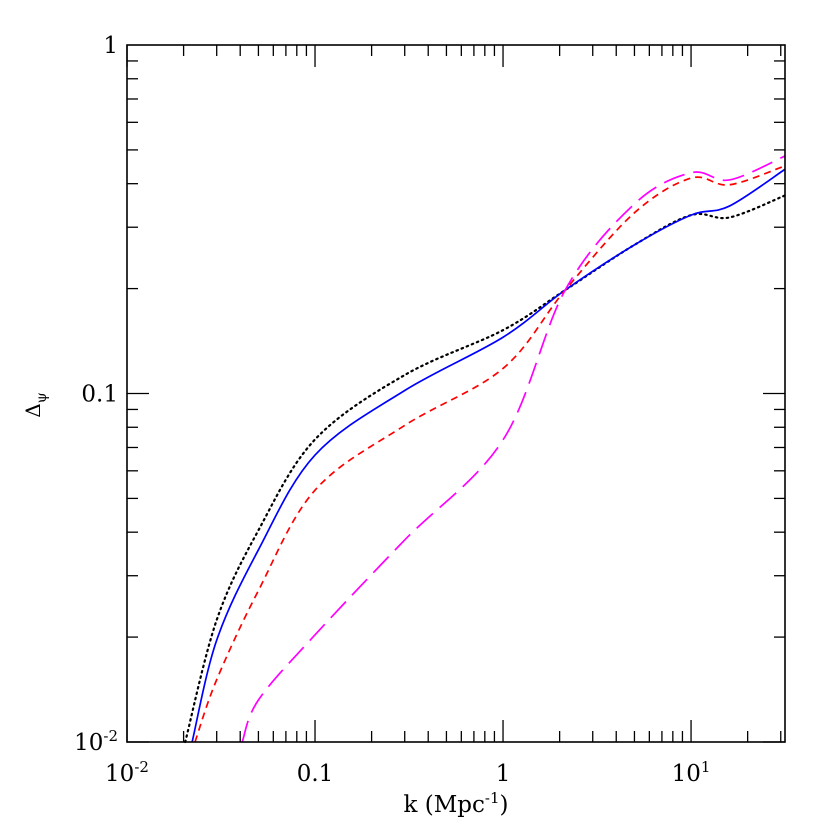 This screenshot has height=830, width=830. I want to click on y-axis-label: Δψ, so click(35, 404).